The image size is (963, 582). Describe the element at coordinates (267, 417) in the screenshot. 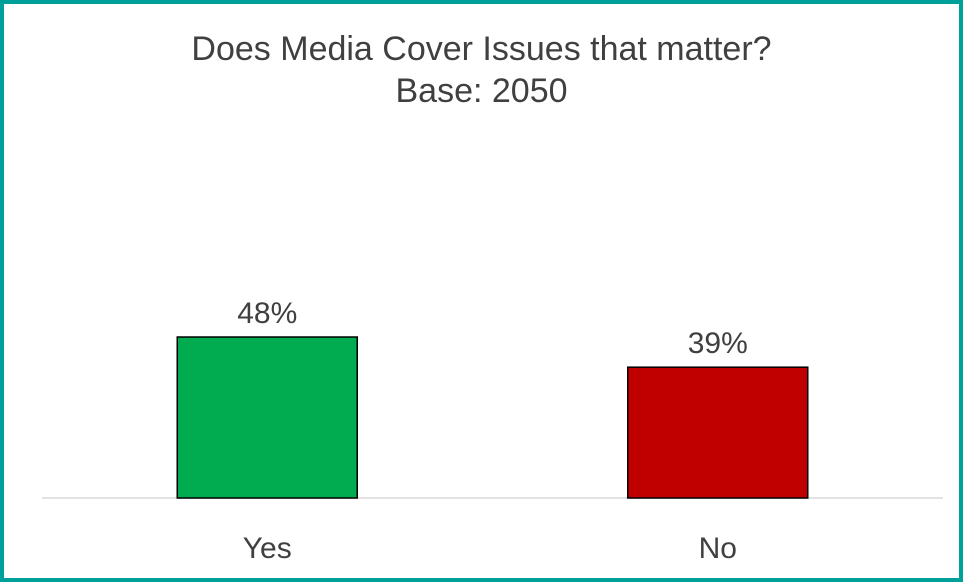

I see `bar-yes` at that location.